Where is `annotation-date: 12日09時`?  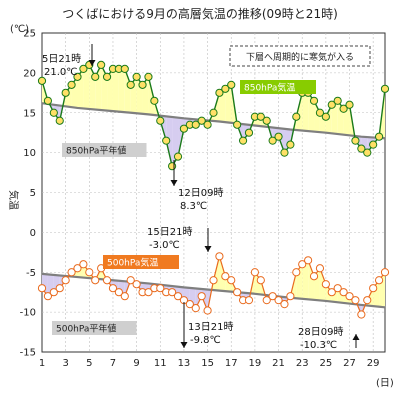
annotation-date: 12日09時 is located at coordinates (200, 193).